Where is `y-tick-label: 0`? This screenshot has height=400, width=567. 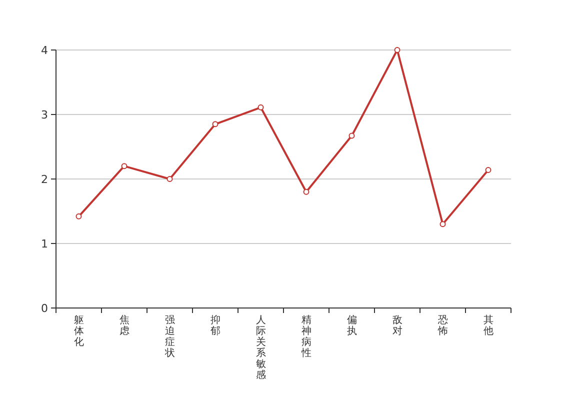
y-tick-label: 0 is located at coordinates (44, 308).